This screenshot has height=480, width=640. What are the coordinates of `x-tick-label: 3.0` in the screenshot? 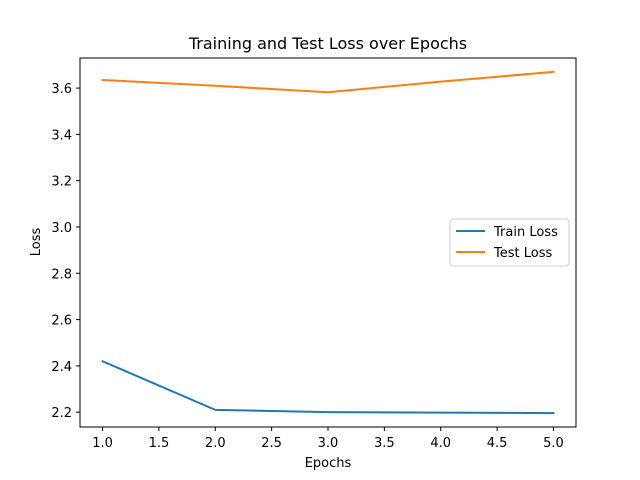 It's located at (328, 443).